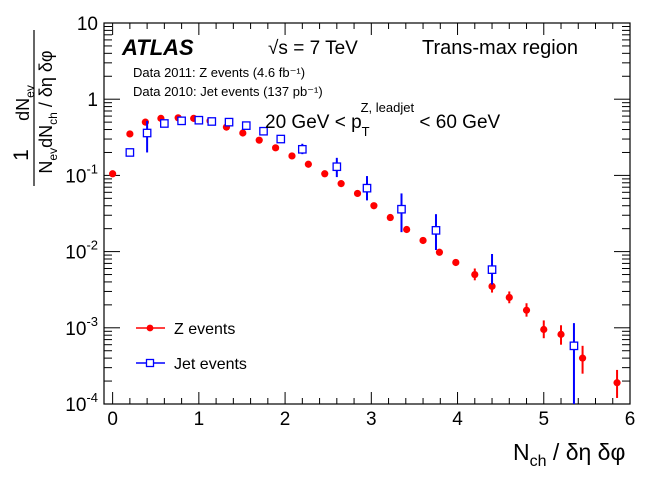 The image size is (664, 477). Describe the element at coordinates (48, 111) in the screenshot. I see `y-axis-label-denominator: NevdNch / δη δφ` at that location.